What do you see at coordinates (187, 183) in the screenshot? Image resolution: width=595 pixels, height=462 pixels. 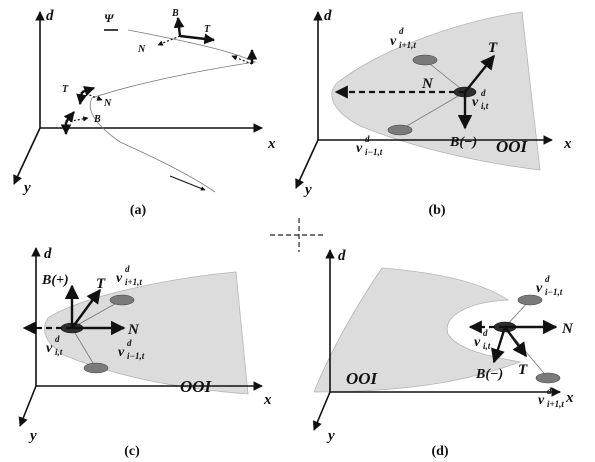 I see `trajectory-end-arrow` at bounding box center [187, 183].